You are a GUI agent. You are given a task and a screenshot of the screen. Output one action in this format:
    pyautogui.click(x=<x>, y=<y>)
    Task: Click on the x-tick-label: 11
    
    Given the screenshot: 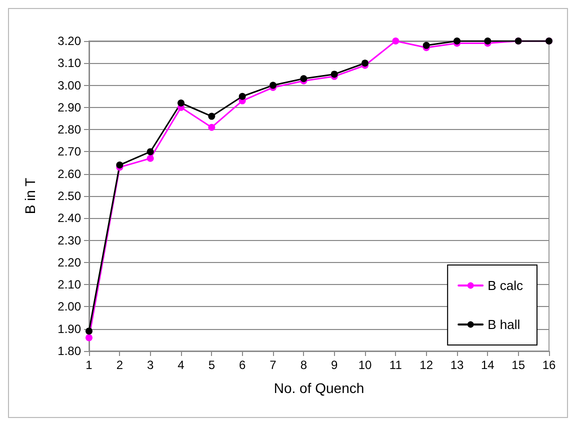 What is the action you would take?
    pyautogui.click(x=395, y=365)
    